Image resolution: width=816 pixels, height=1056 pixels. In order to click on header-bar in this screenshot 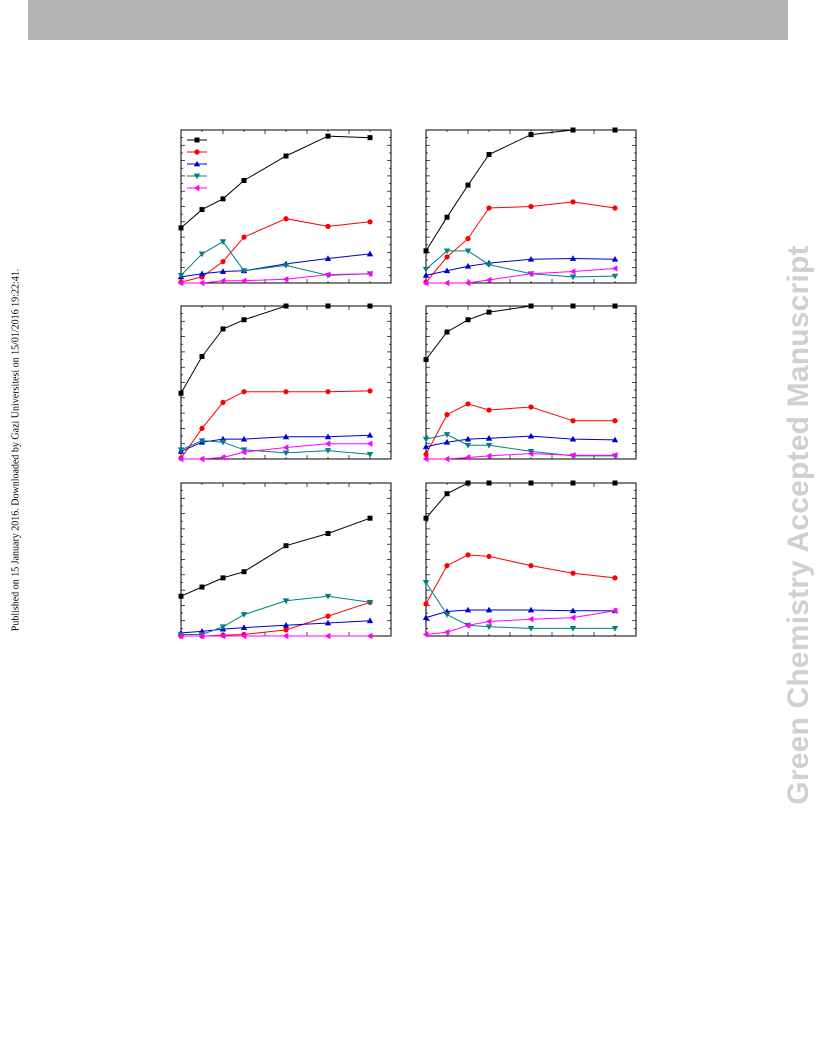, I will do `click(408, 20)`.